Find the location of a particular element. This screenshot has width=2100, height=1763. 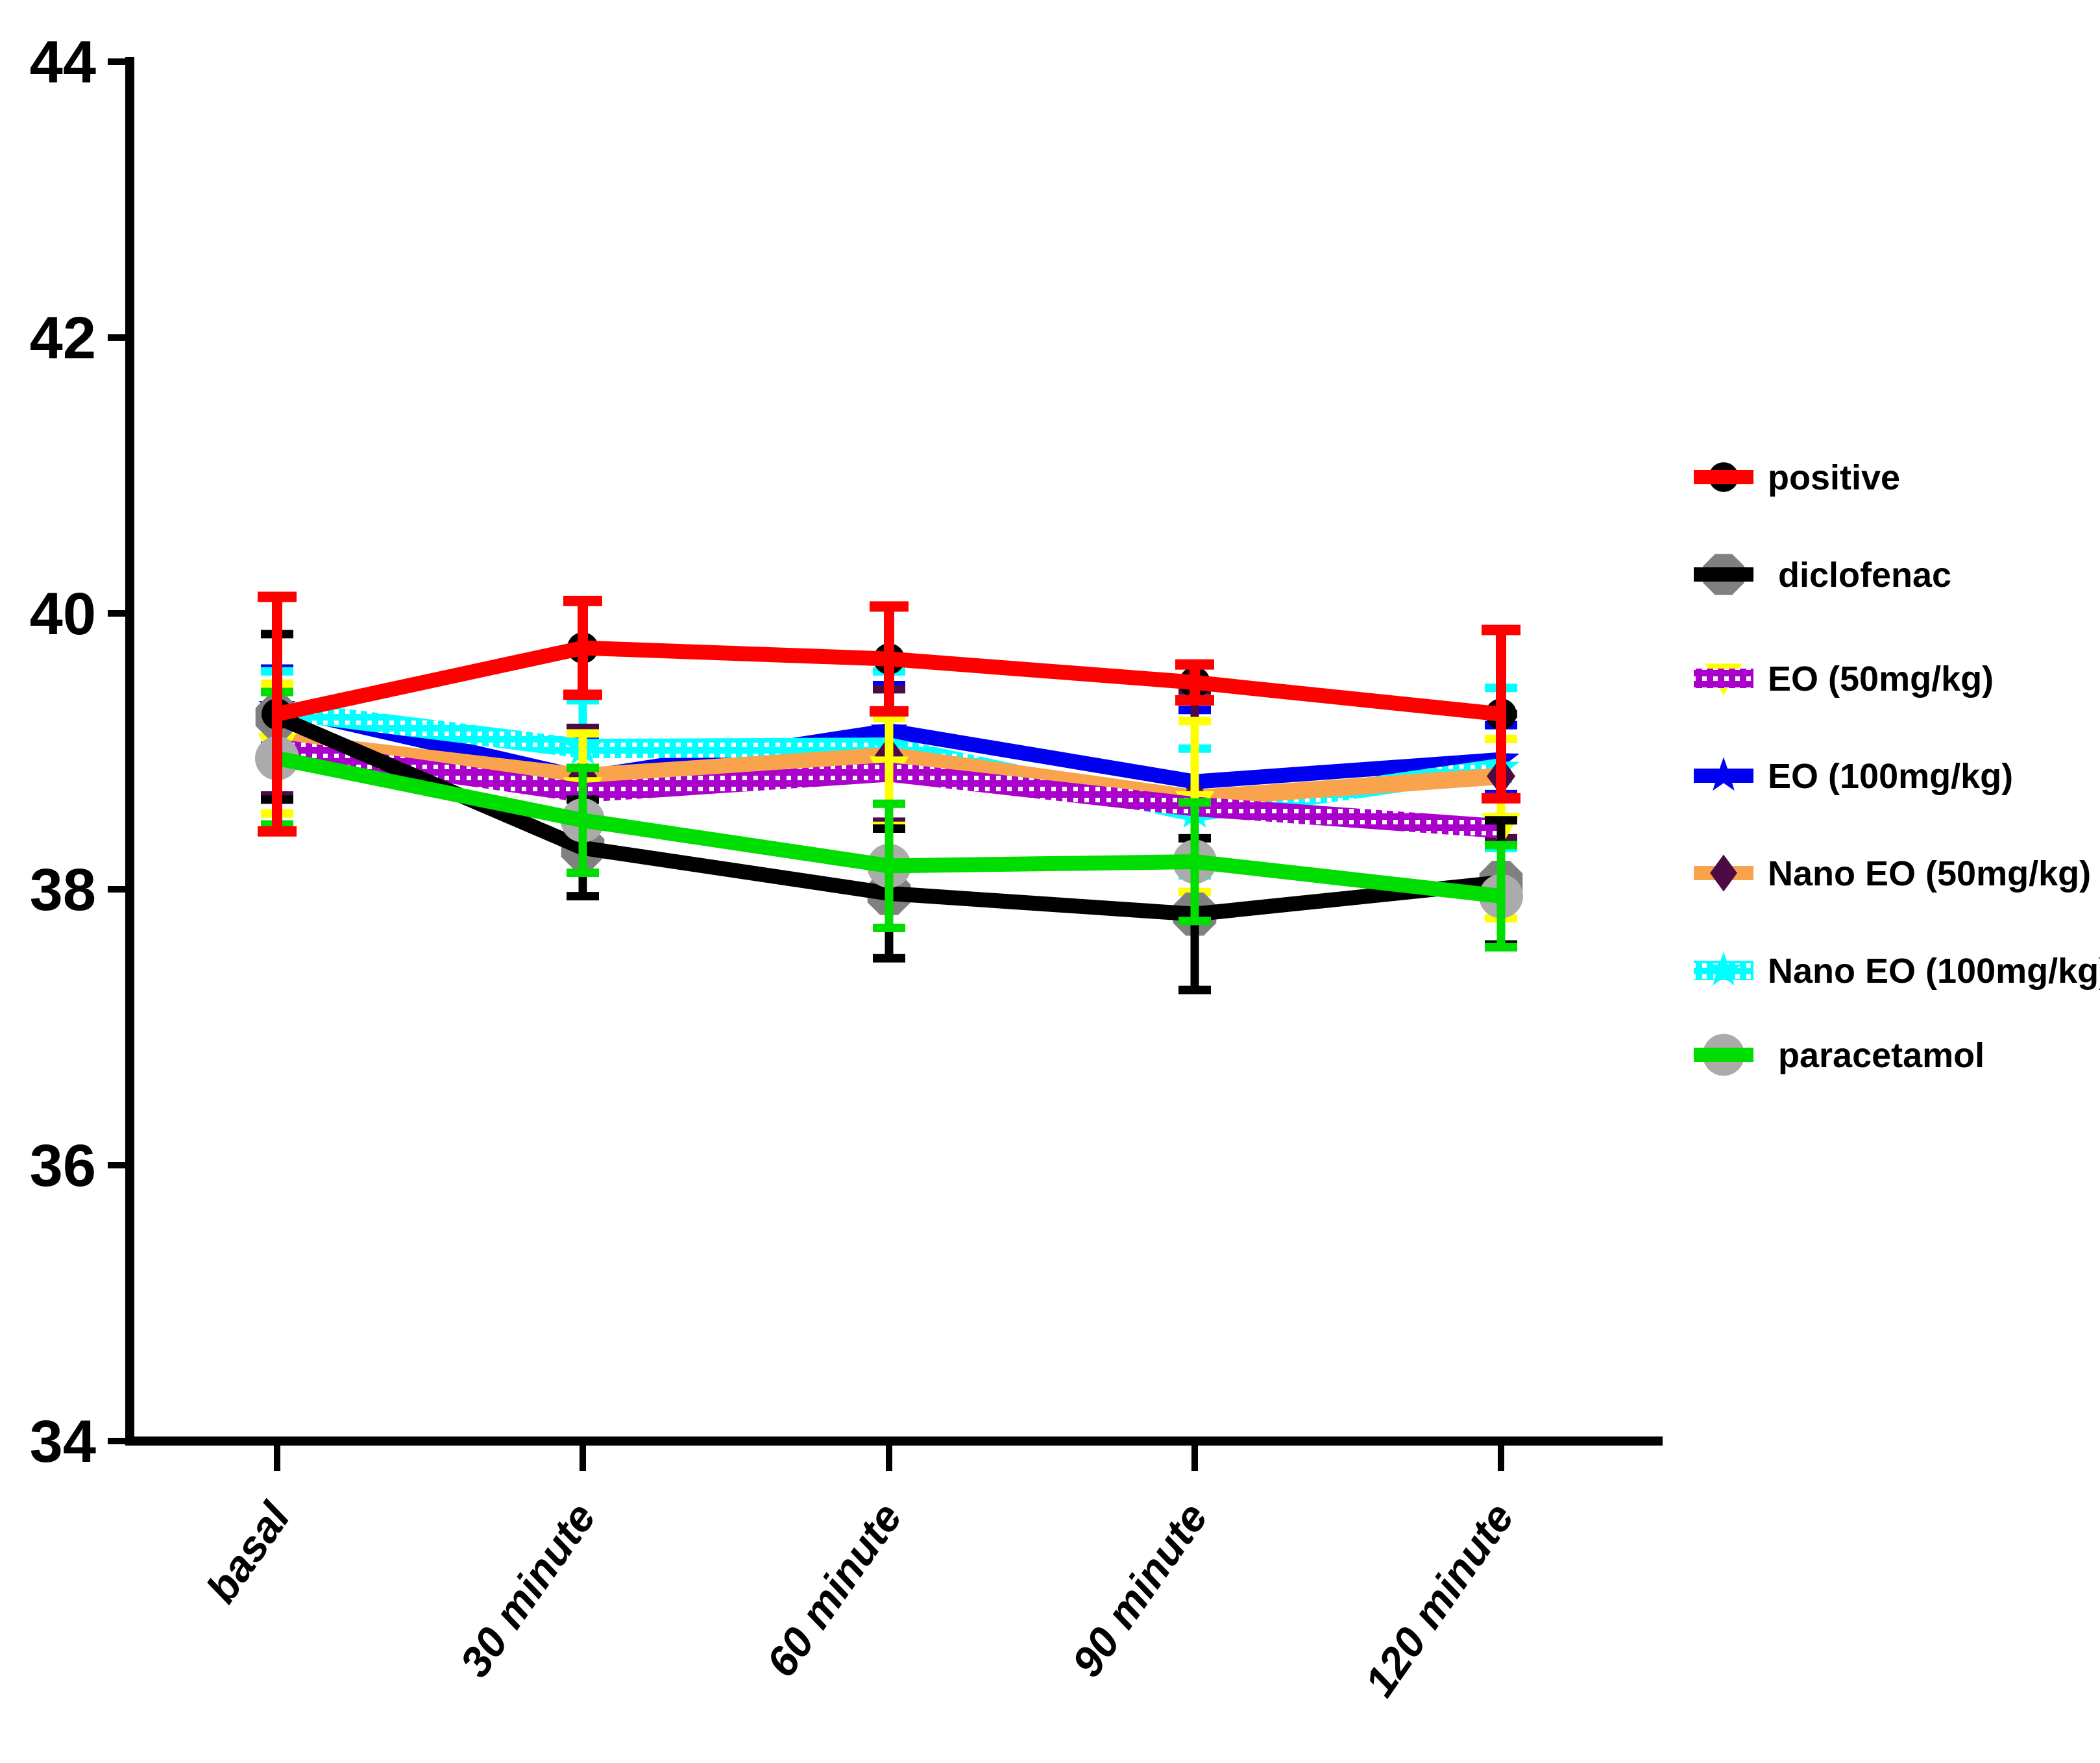

legend-label: Nano EO (100mg/kg) is located at coordinates (1934, 971).